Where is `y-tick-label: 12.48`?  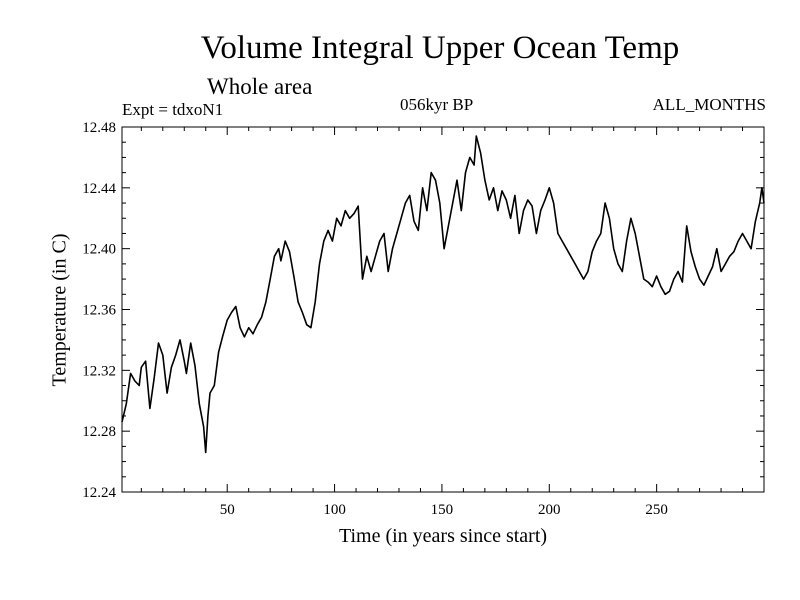
y-tick-label: 12.48 is located at coordinates (99, 128).